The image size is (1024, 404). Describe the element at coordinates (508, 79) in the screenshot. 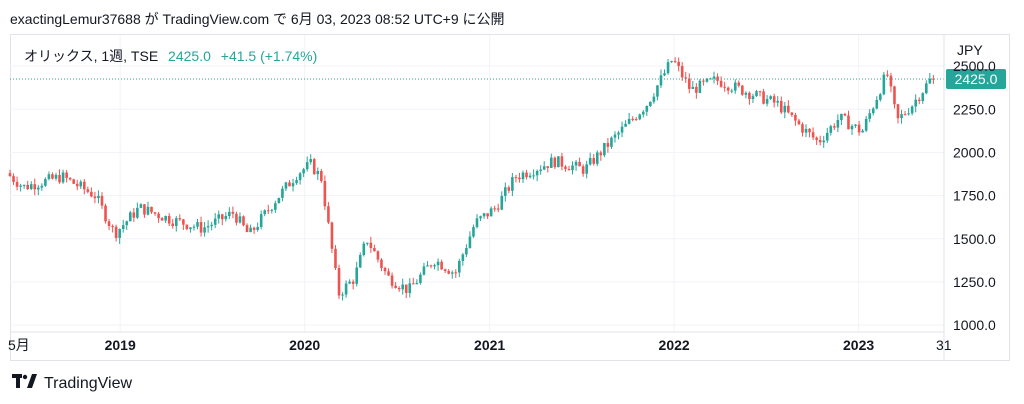

I see `price-line-layer: 2425.0` at that location.